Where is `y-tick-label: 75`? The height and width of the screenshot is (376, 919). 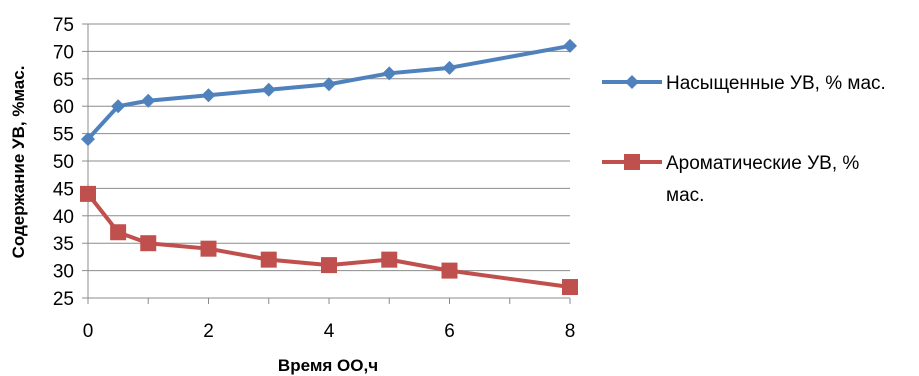 y-tick-label: 75 is located at coordinates (63, 25).